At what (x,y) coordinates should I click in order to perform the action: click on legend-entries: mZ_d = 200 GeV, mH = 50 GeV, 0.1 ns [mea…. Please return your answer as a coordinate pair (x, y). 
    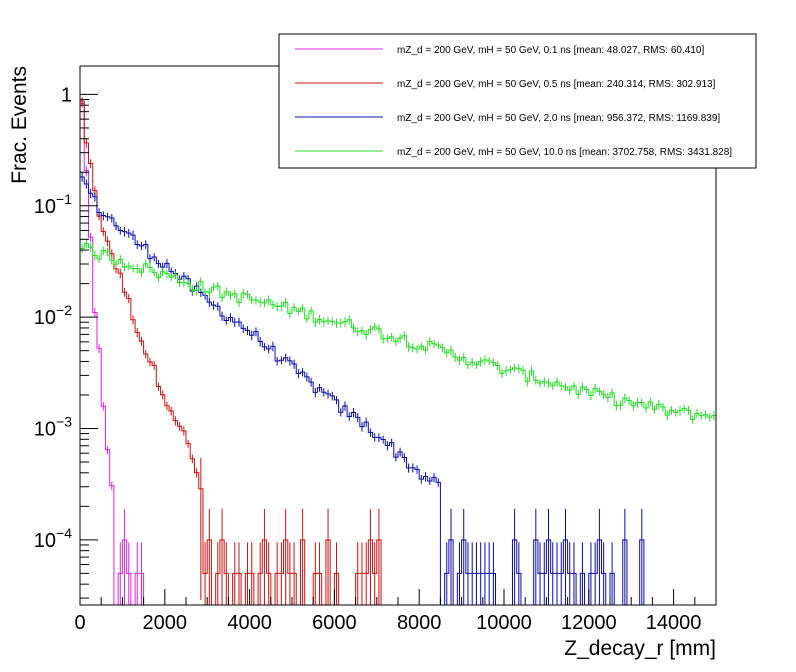
    Looking at the image, I should click on (513, 101).